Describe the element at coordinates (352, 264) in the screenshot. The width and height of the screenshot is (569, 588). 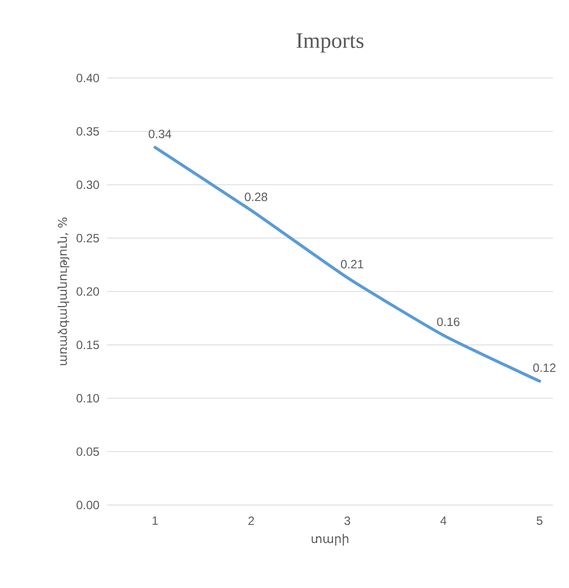
I see `data-label: 0.21` at that location.